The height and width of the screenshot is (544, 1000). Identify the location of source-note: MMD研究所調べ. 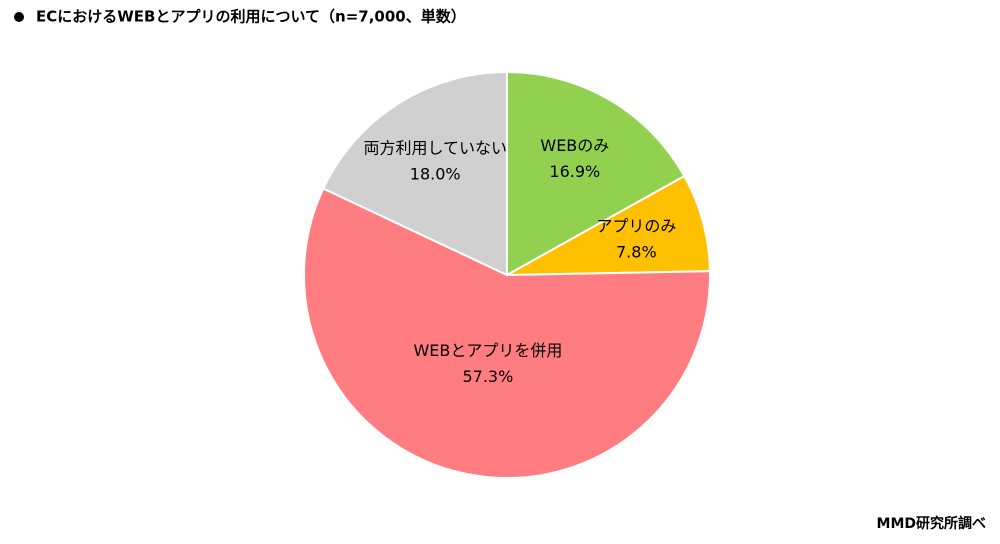
(931, 523).